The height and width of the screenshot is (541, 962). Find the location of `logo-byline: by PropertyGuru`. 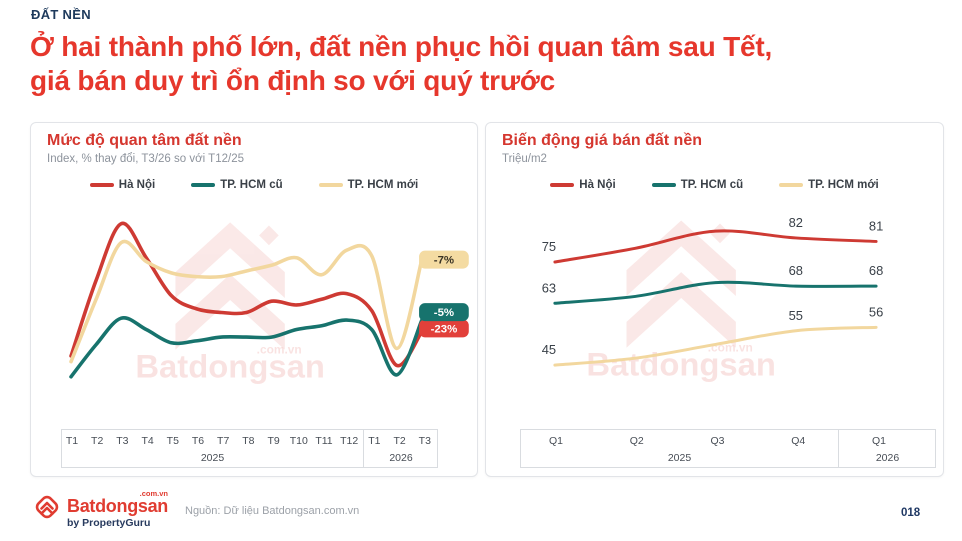

logo-byline: by PropertyGuru is located at coordinates (109, 523).